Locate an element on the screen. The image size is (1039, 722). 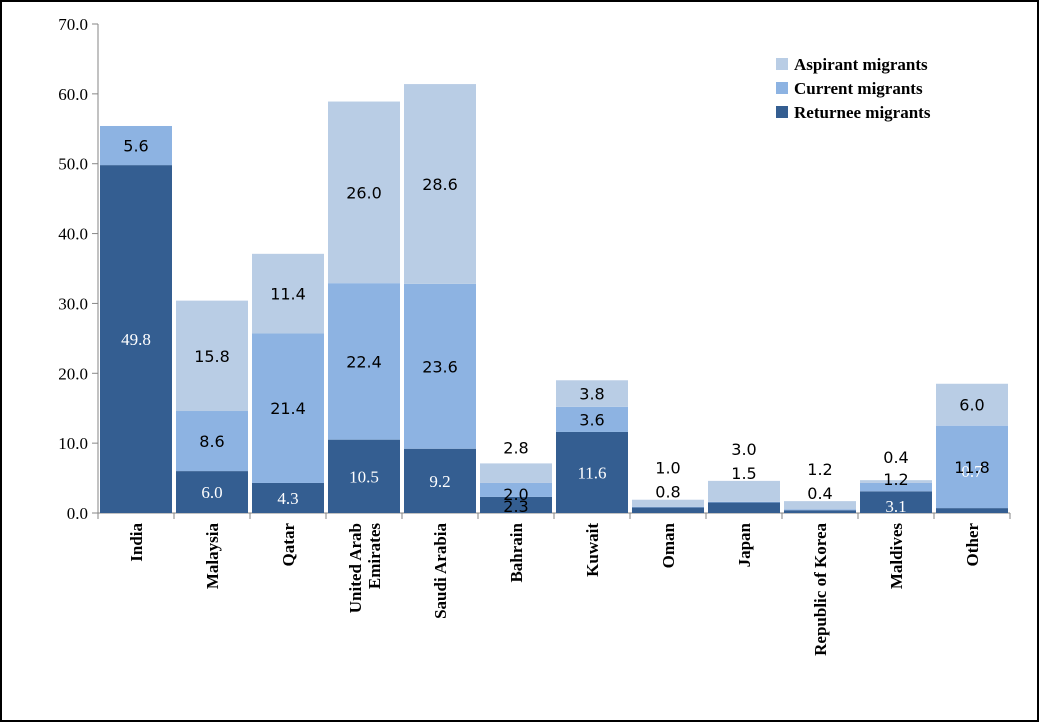
data-label: 2.0 is located at coordinates (515, 494).